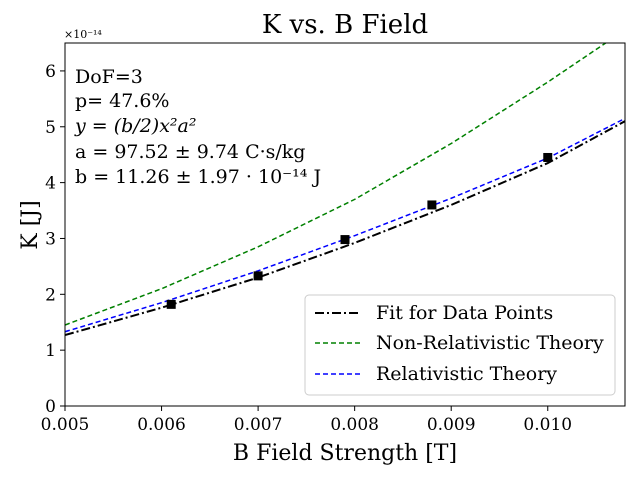 This screenshot has height=480, width=640. What do you see at coordinates (198, 177) in the screenshot?
I see `annotation-b-value: b = 11.26 ± 1.97 · 10⁻¹⁴ J` at bounding box center [198, 177].